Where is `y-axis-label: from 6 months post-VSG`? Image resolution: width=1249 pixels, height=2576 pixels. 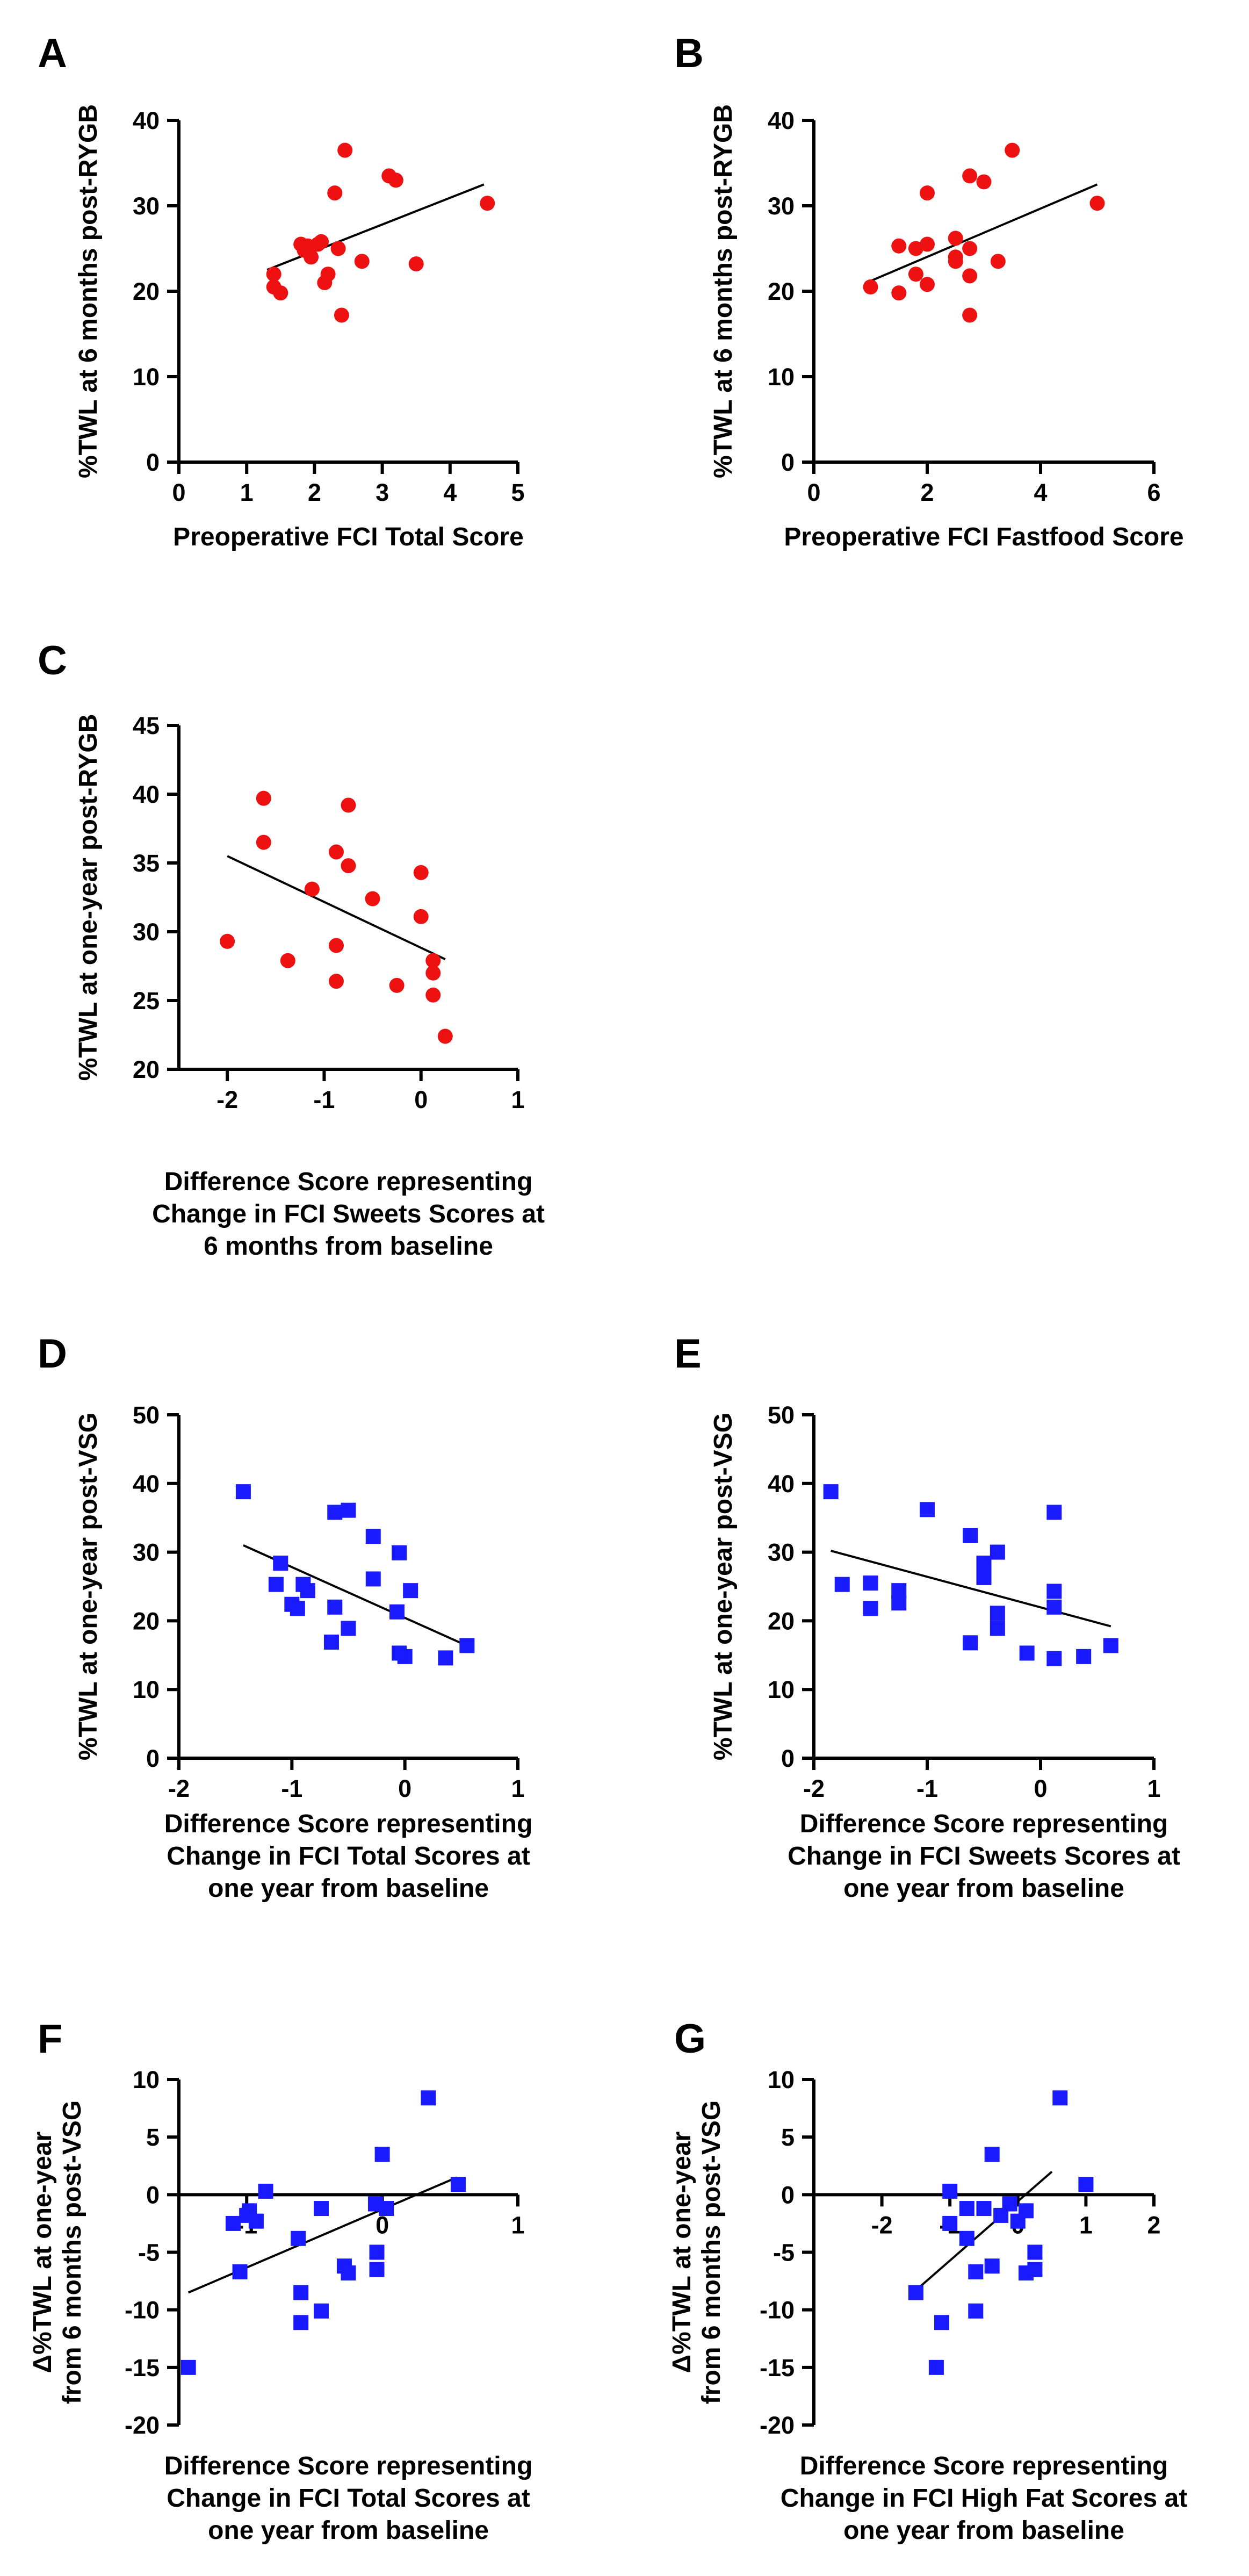
y-axis-label: from 6 months post-VSG is located at coordinates (72, 2252).